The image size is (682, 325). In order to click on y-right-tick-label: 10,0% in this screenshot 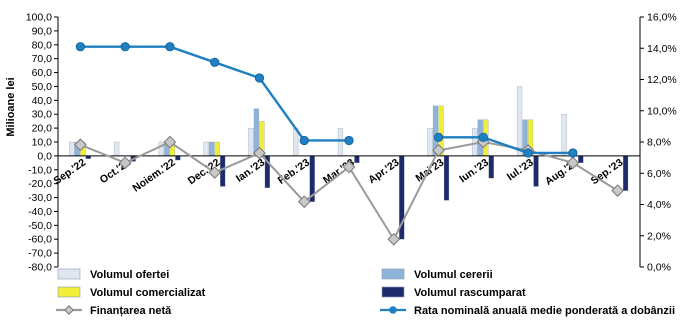, I will do `click(662, 111)`.